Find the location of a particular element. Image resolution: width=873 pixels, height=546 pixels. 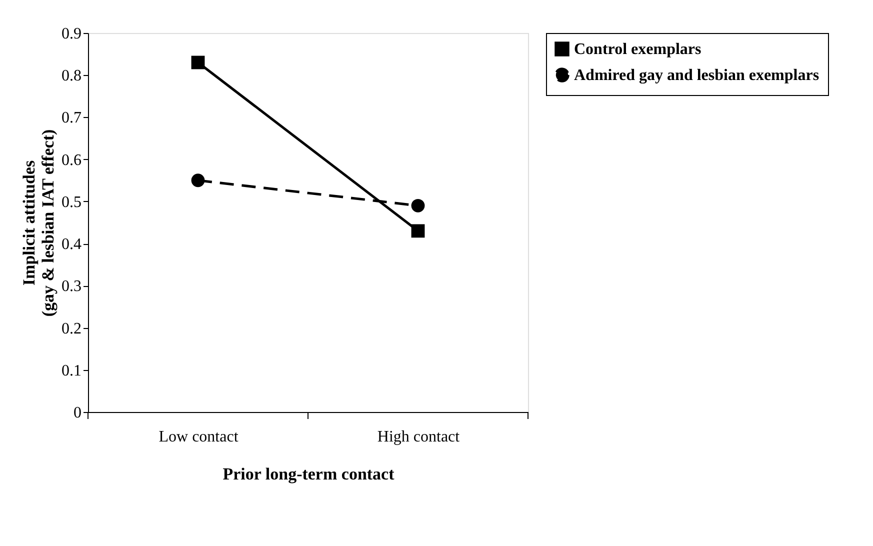

y-axis-title: Implicit attitudes (gay & lesbian IAT effect) is located at coordinates (39, 223).